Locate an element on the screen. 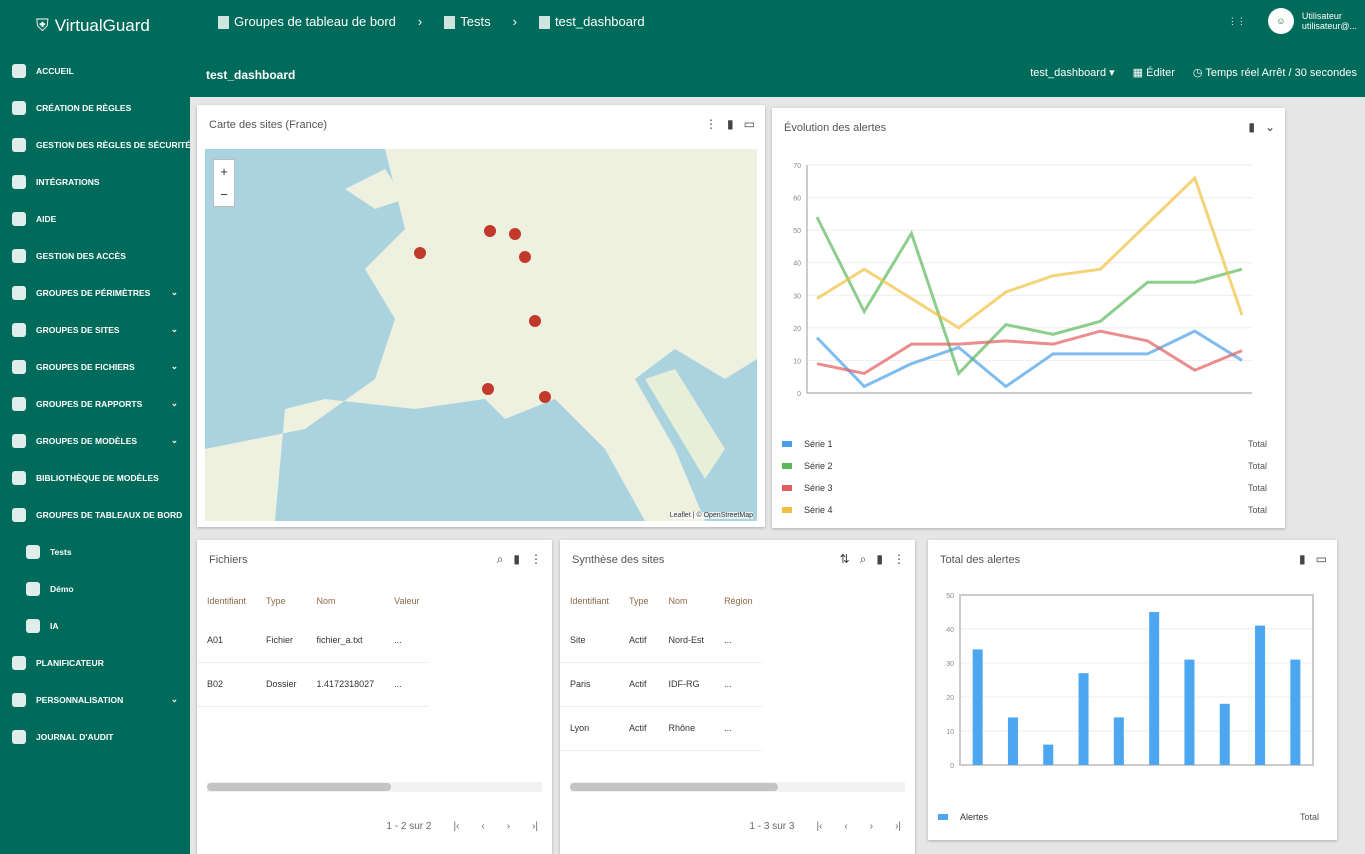  pagination: 1 - 3 sur 3 |‹ ‹ › ›| is located at coordinates (825, 826).